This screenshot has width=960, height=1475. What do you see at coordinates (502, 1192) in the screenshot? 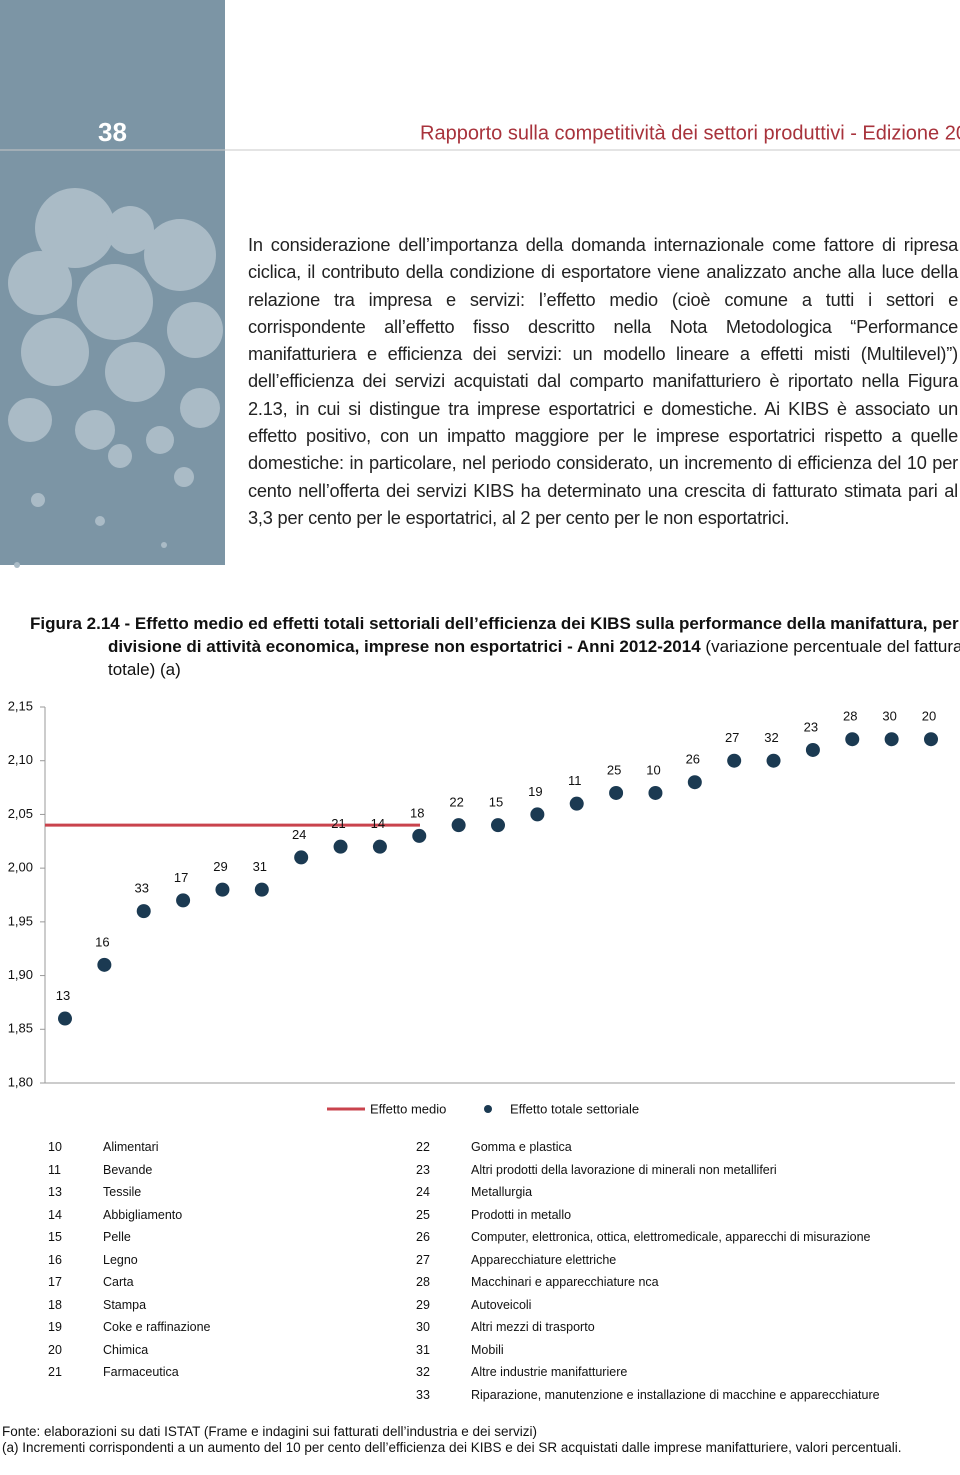
I see `sector: Metallurgia` at bounding box center [502, 1192].